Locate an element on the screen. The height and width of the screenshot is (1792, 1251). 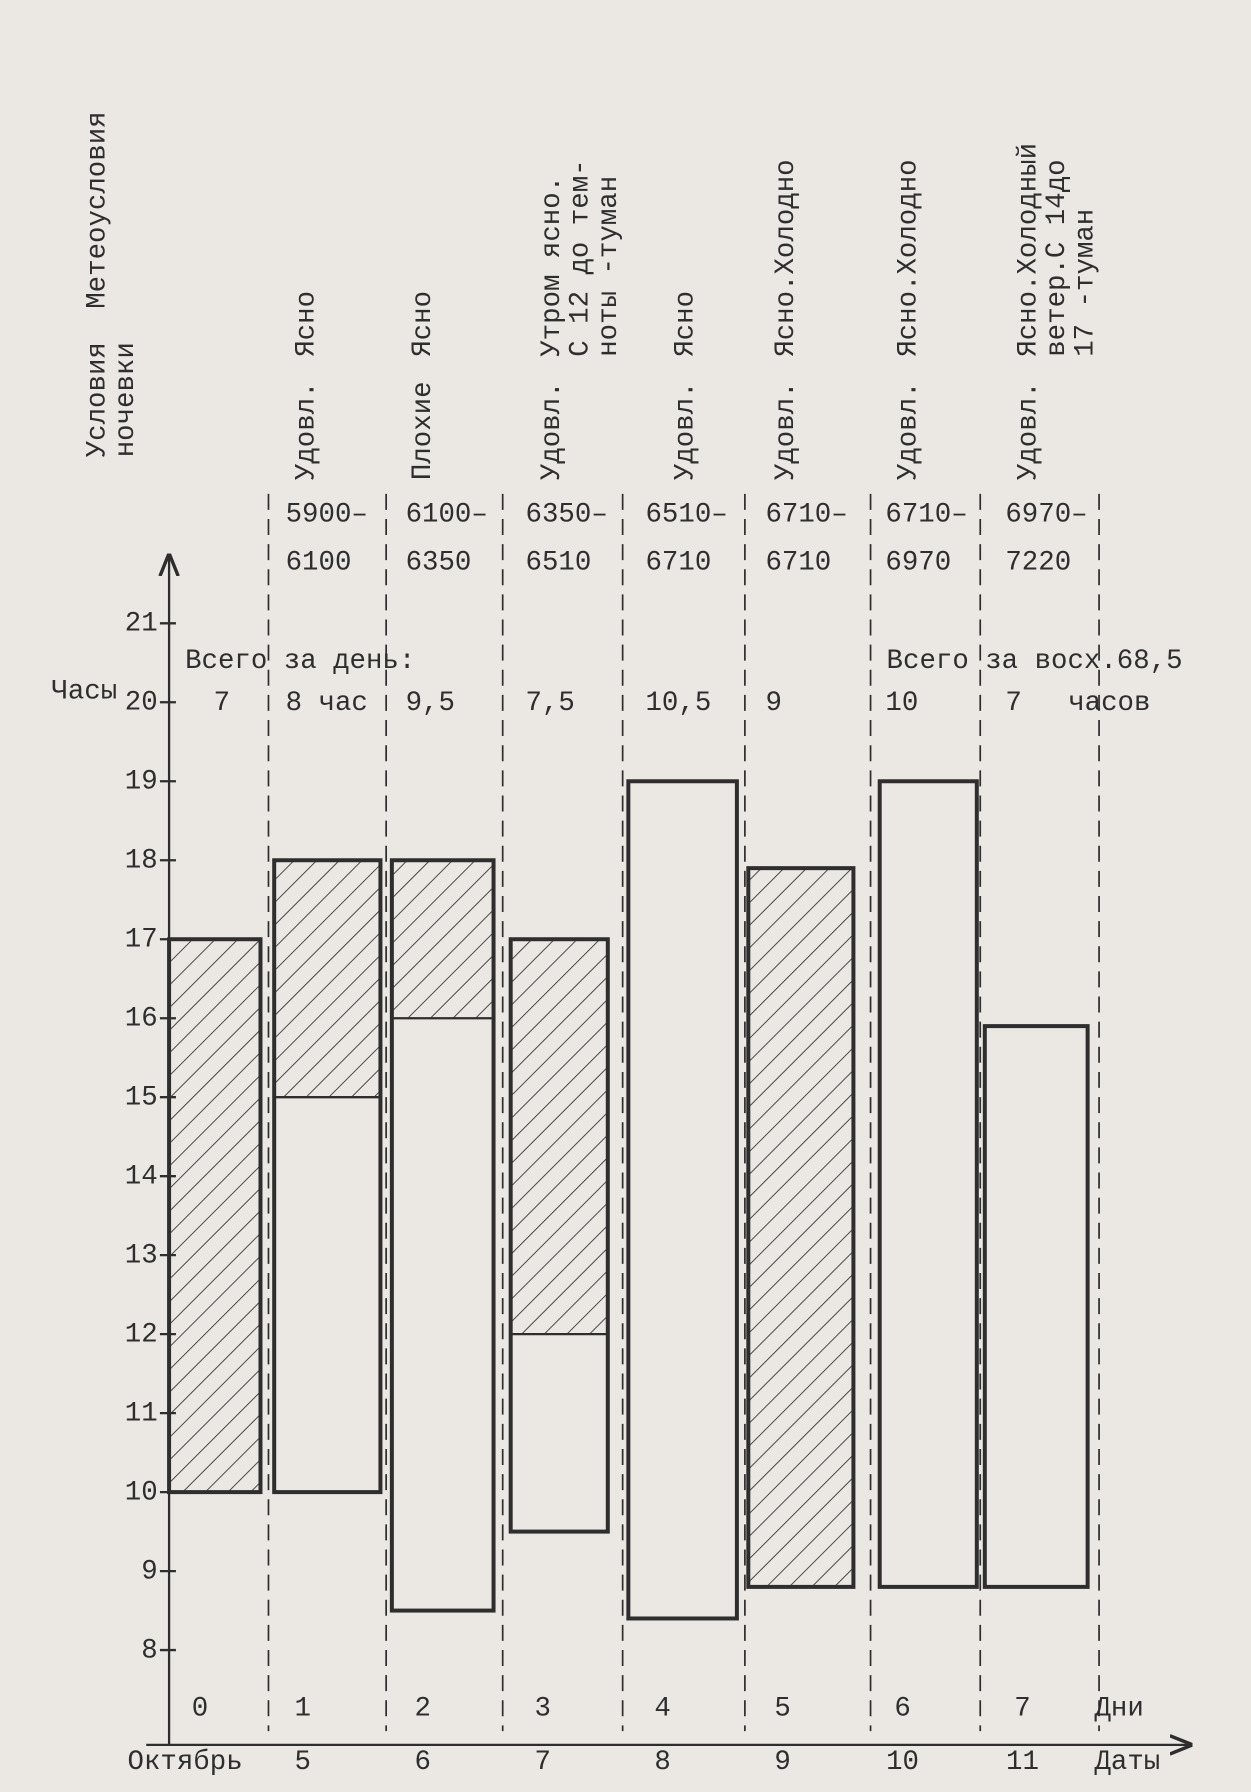
night-conditions: Плохие is located at coordinates (423, 430).